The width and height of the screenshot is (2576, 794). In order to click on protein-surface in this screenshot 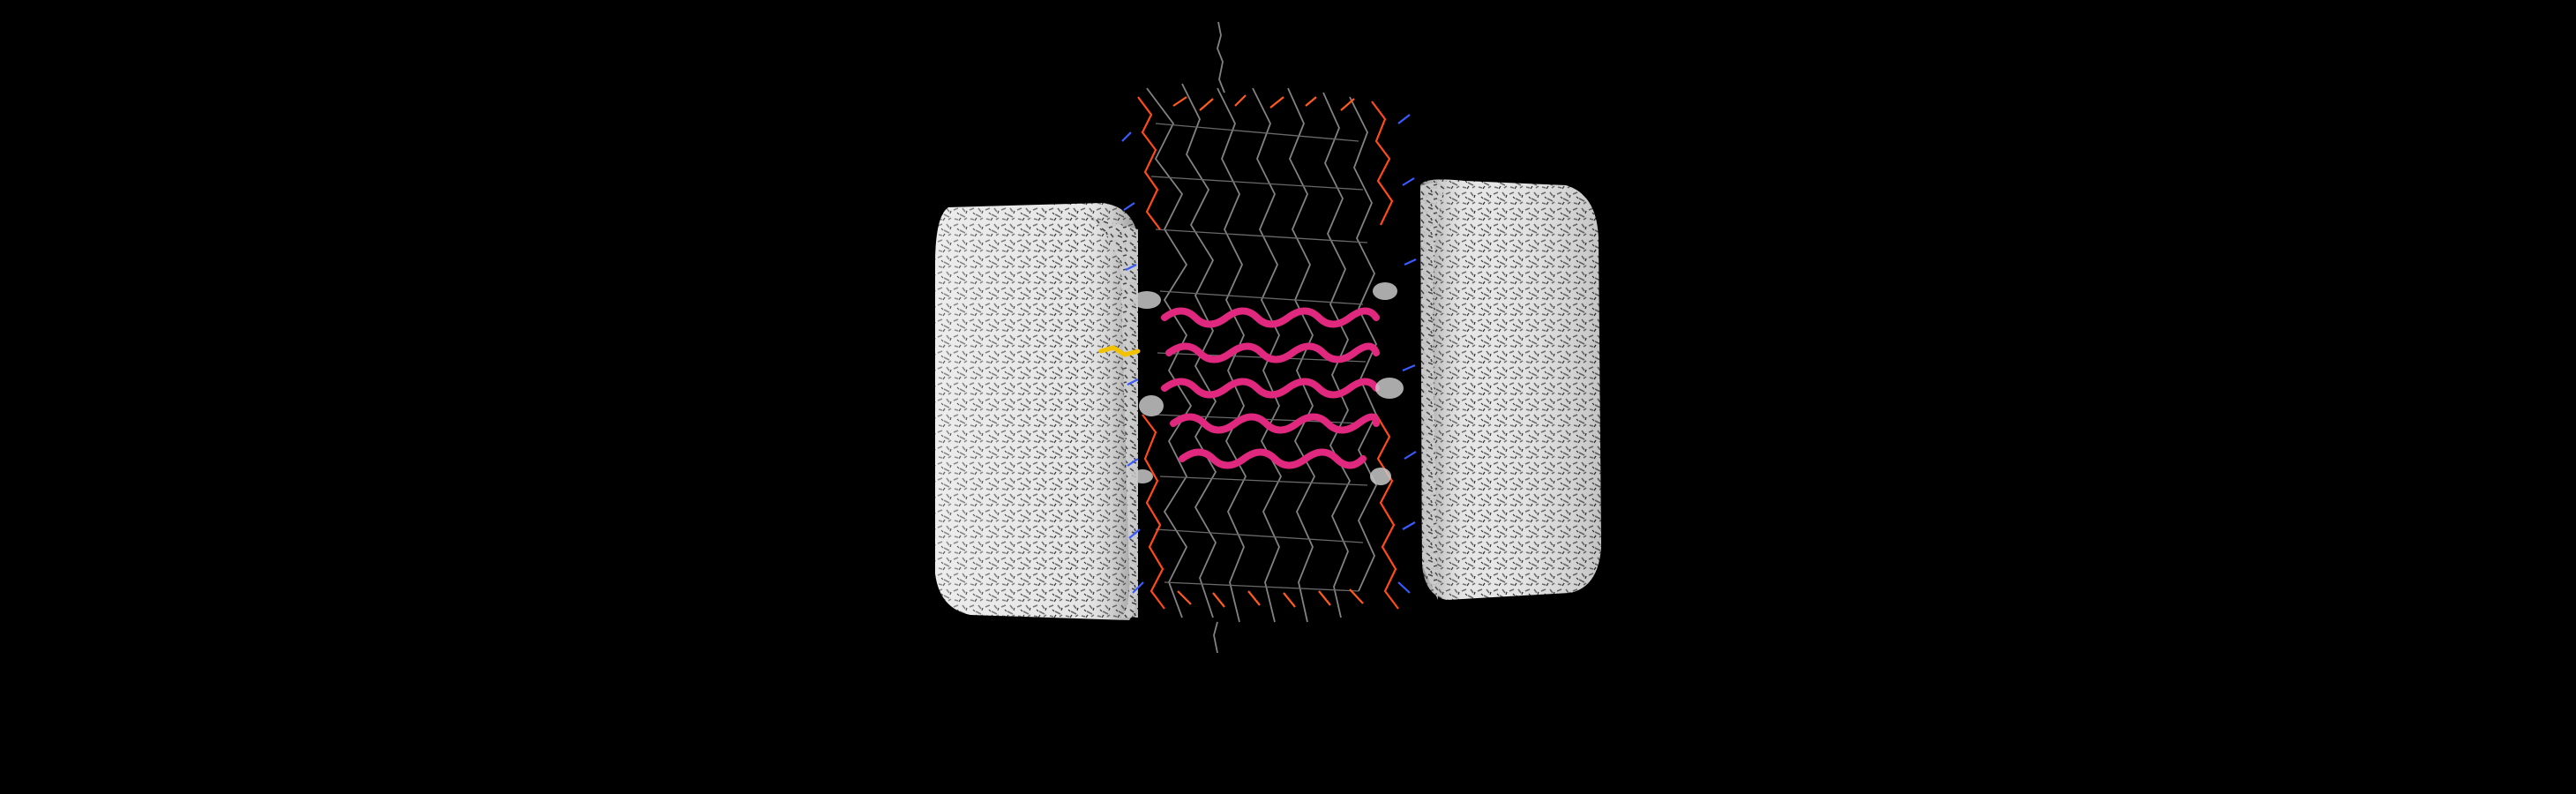, I will do `click(1268, 383)`.